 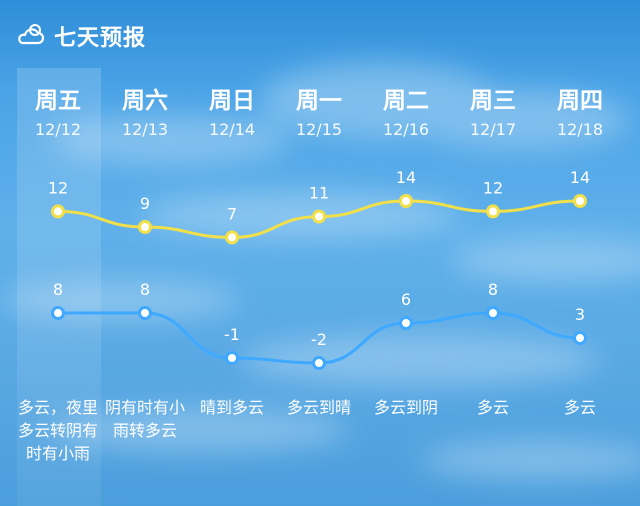 What do you see at coordinates (144, 419) in the screenshot?
I see `condition-text-1: 阴有时有小雨转多云` at bounding box center [144, 419].